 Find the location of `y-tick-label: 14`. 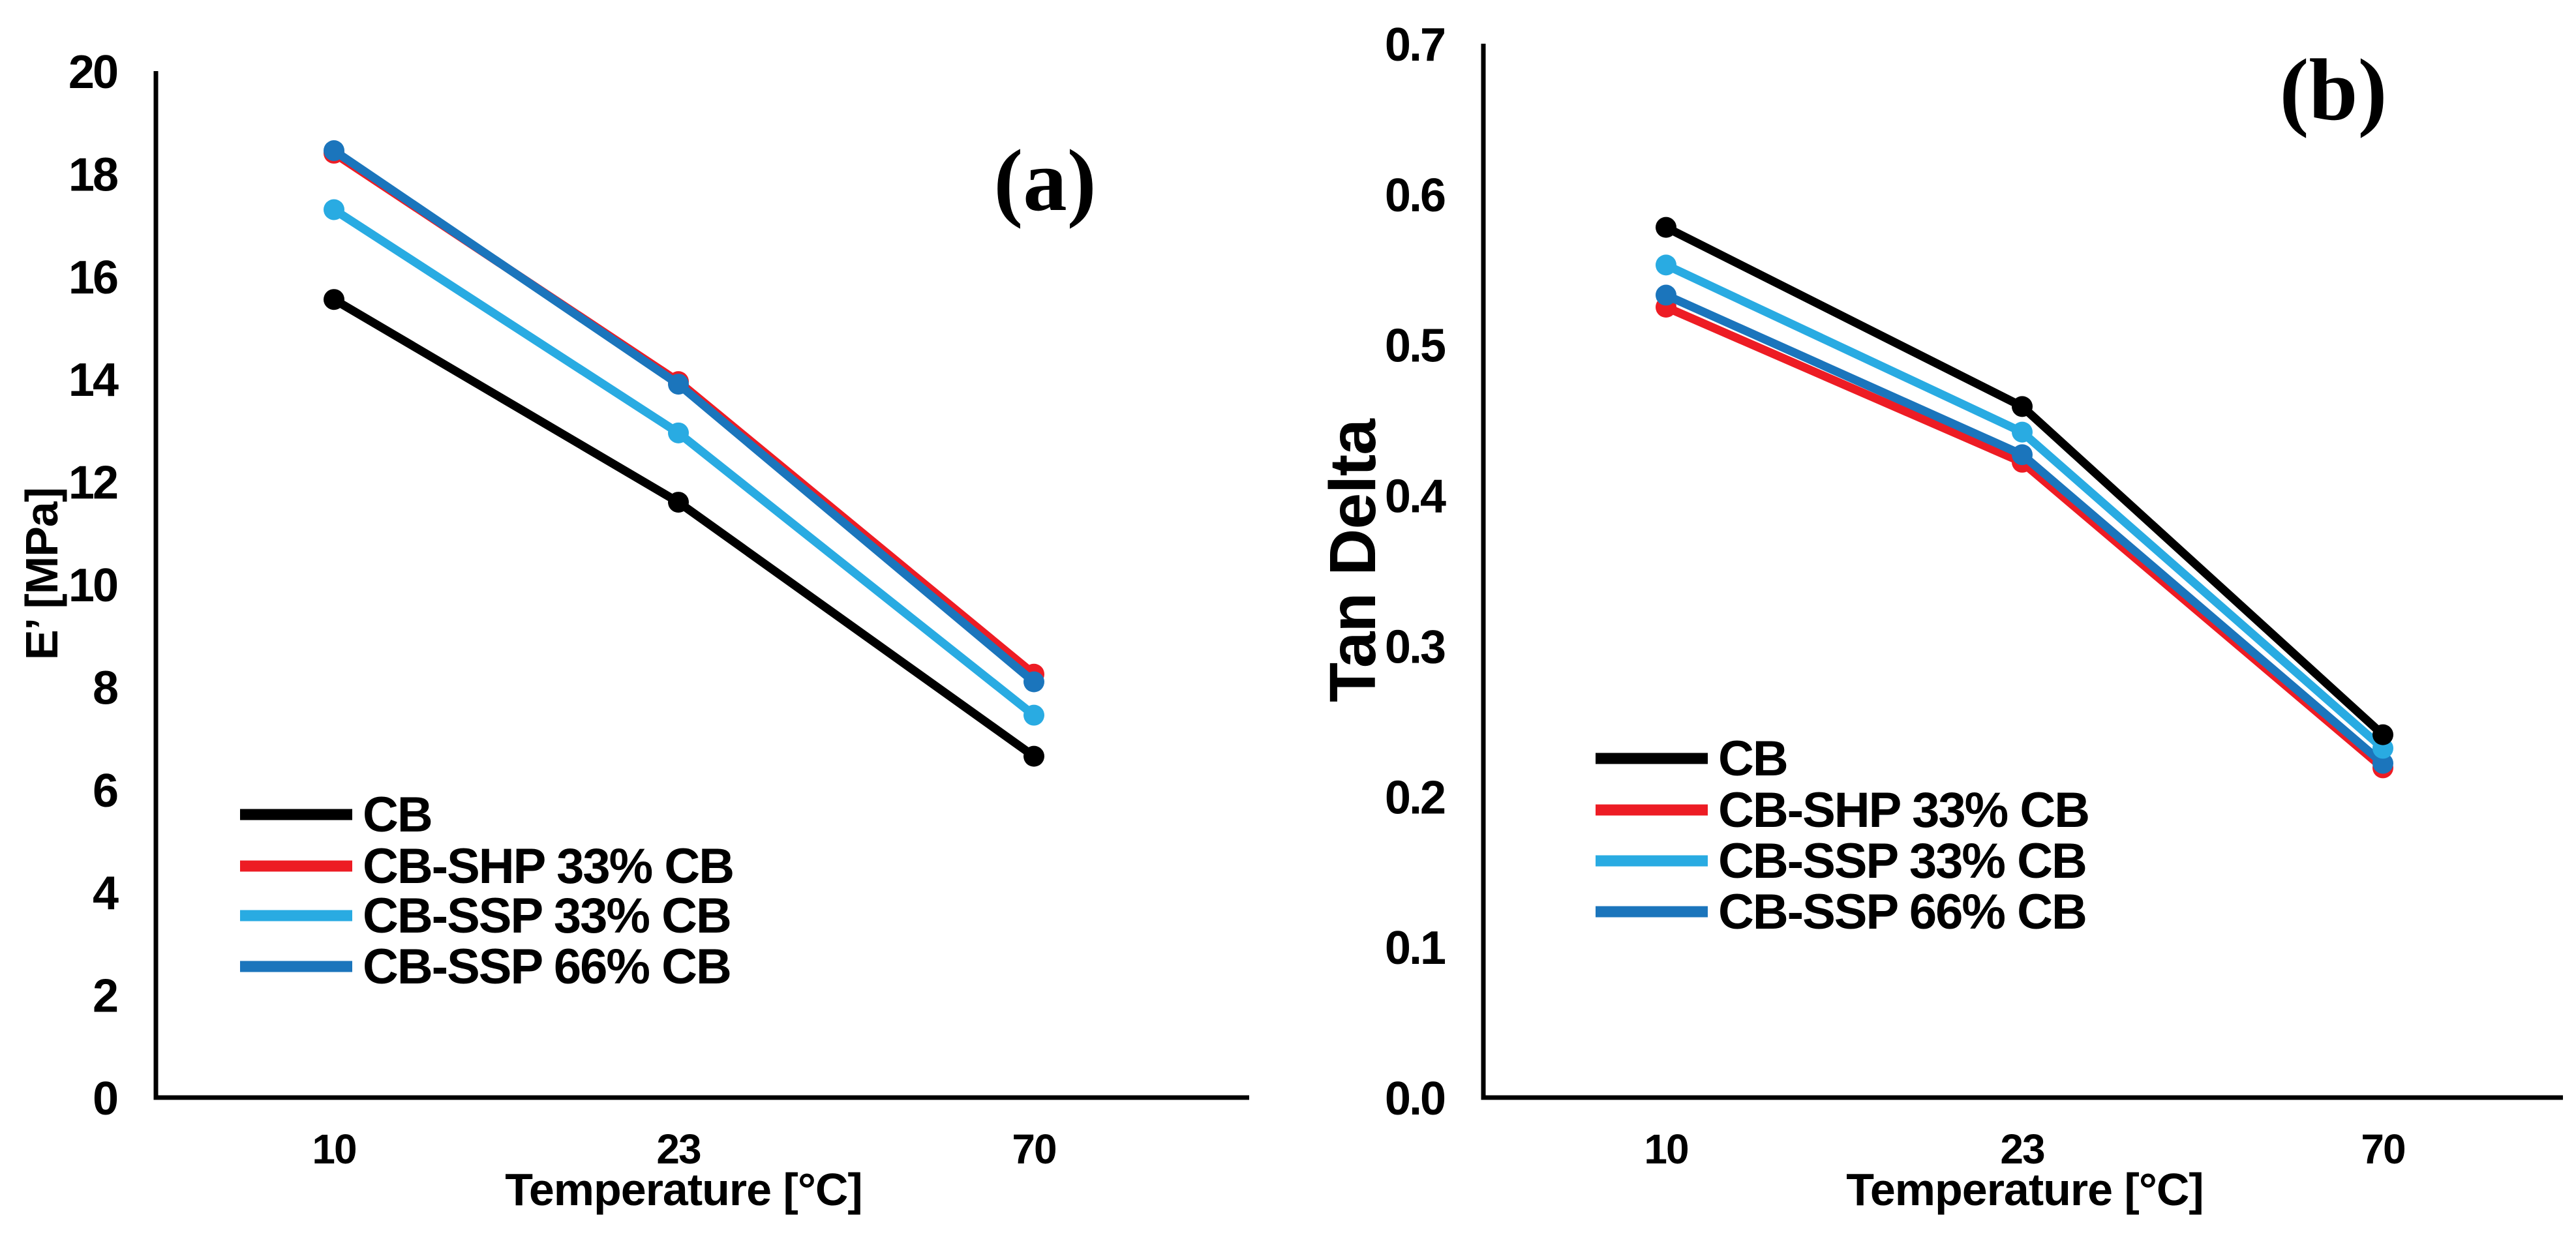

y-tick-label: 14 is located at coordinates (93, 380).